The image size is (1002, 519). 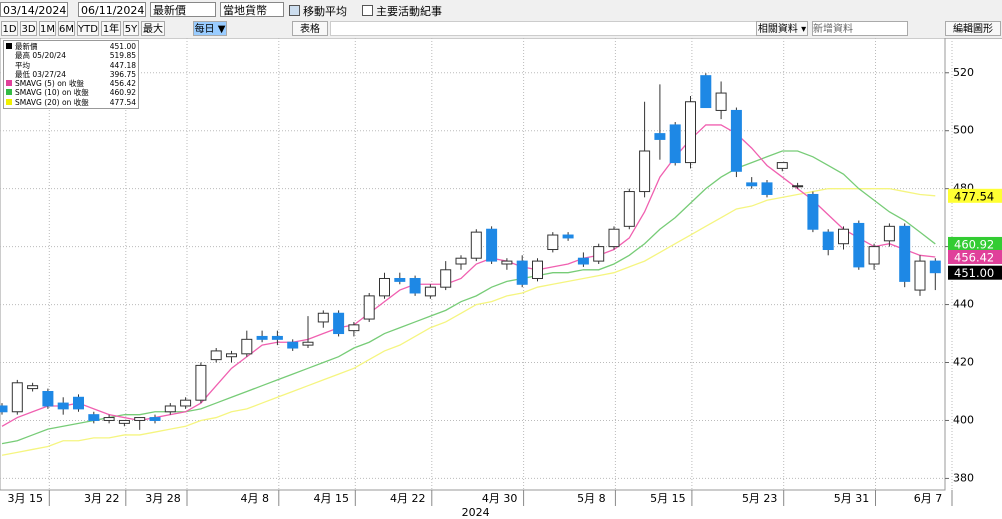 I want to click on events-label: 主要活動紀事, so click(x=409, y=11).